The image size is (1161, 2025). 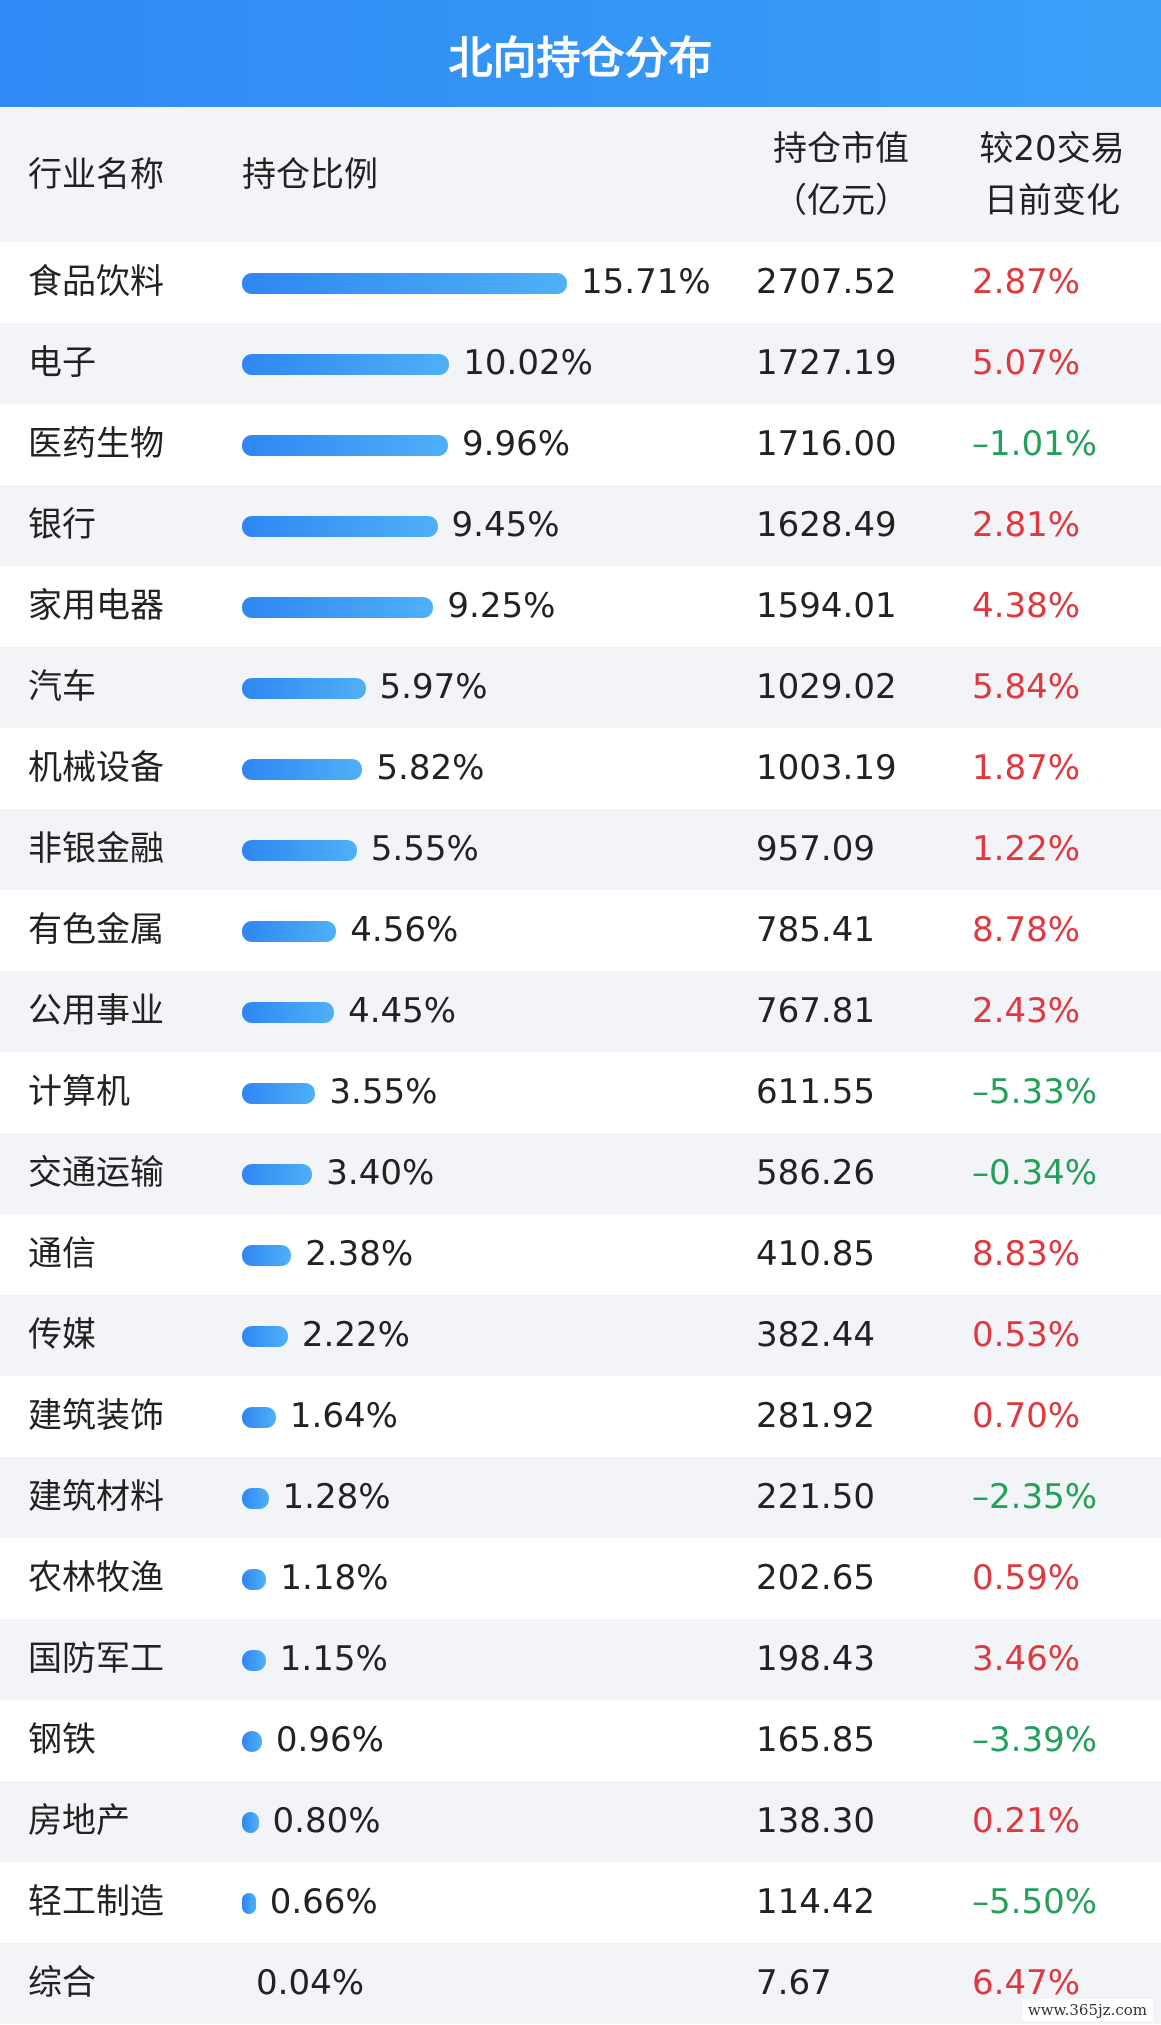 What do you see at coordinates (62, 1335) in the screenshot?
I see `industry-name: 传媒` at bounding box center [62, 1335].